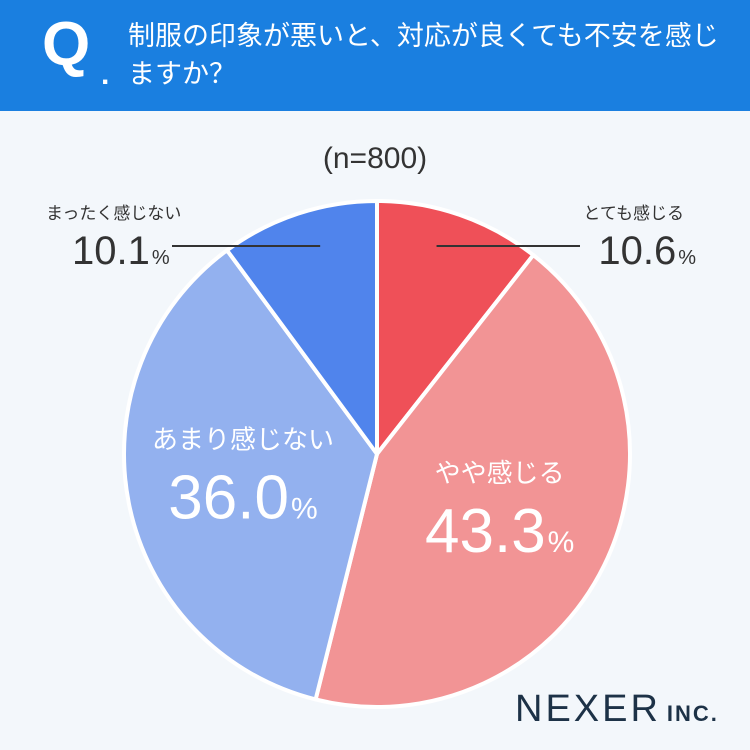  Describe the element at coordinates (228, 497) in the screenshot. I see `slice-value-2-number: 36.0` at that location.